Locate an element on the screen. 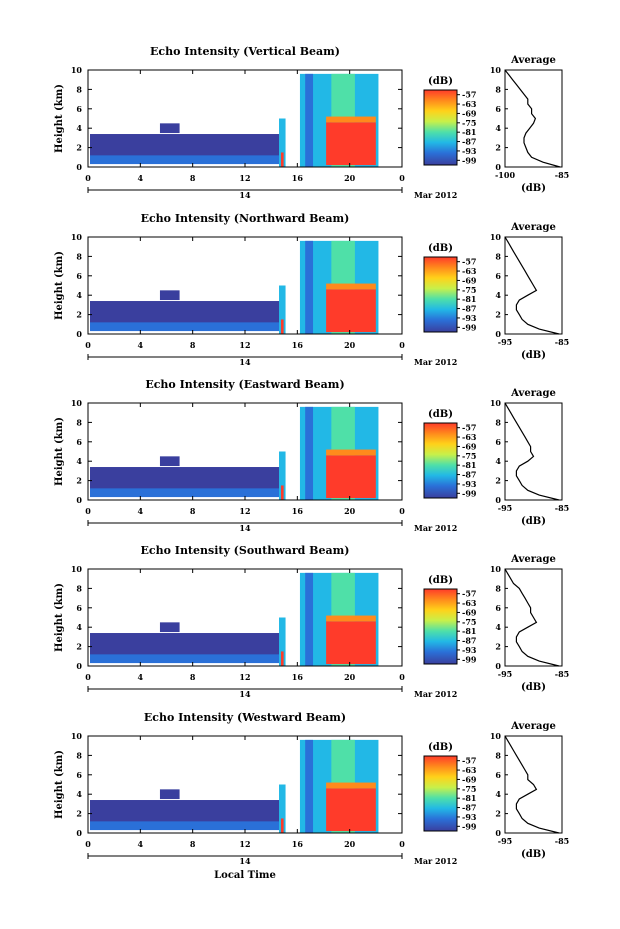 The image size is (620, 929). y-tick-label: 10 is located at coordinates (77, 70).